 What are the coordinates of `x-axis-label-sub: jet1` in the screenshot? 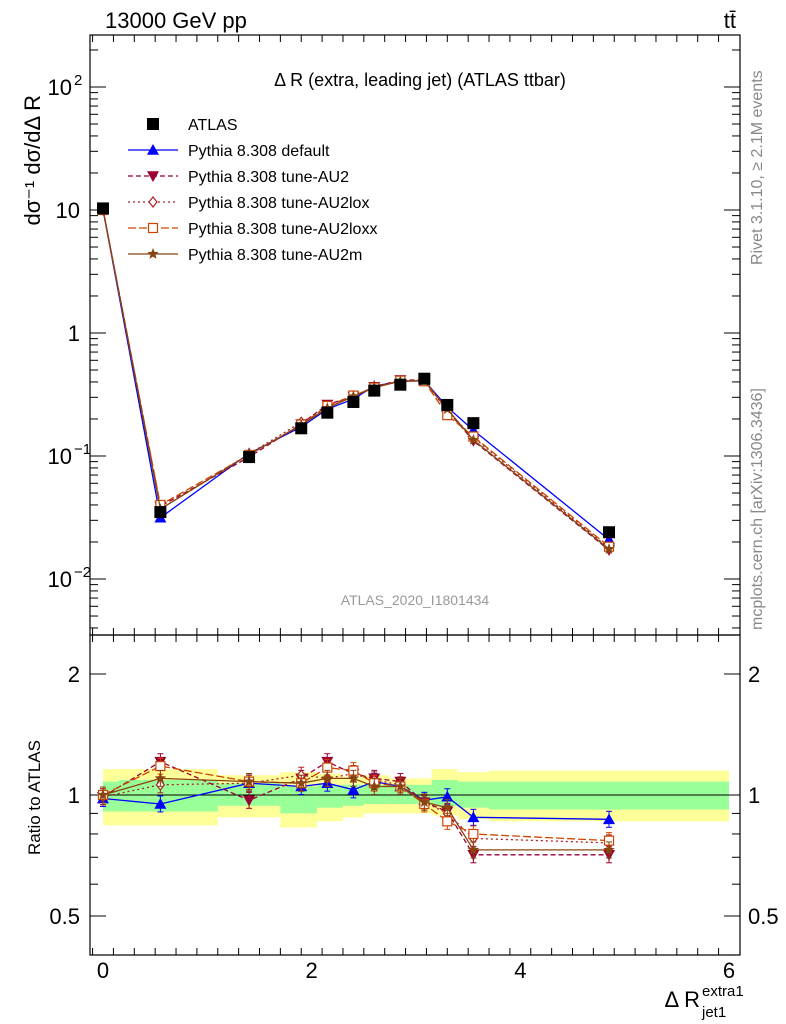 It's located at (713, 1012).